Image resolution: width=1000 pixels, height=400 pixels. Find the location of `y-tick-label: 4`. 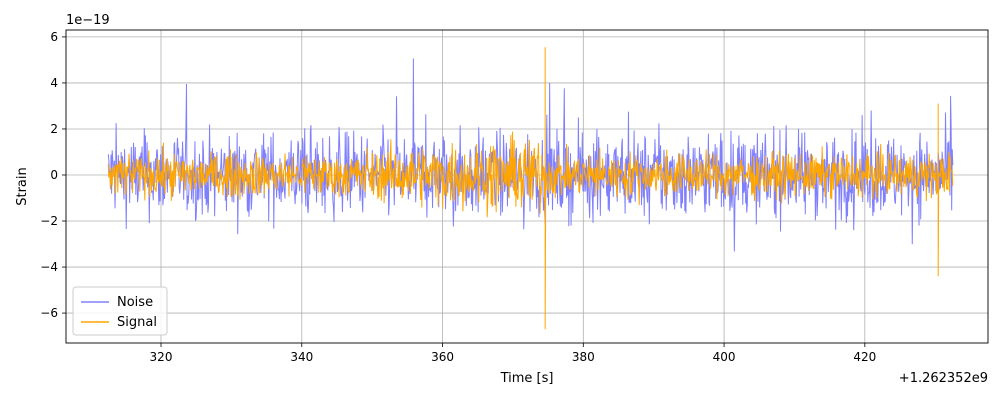

y-tick-label: 4 is located at coordinates (54, 83).